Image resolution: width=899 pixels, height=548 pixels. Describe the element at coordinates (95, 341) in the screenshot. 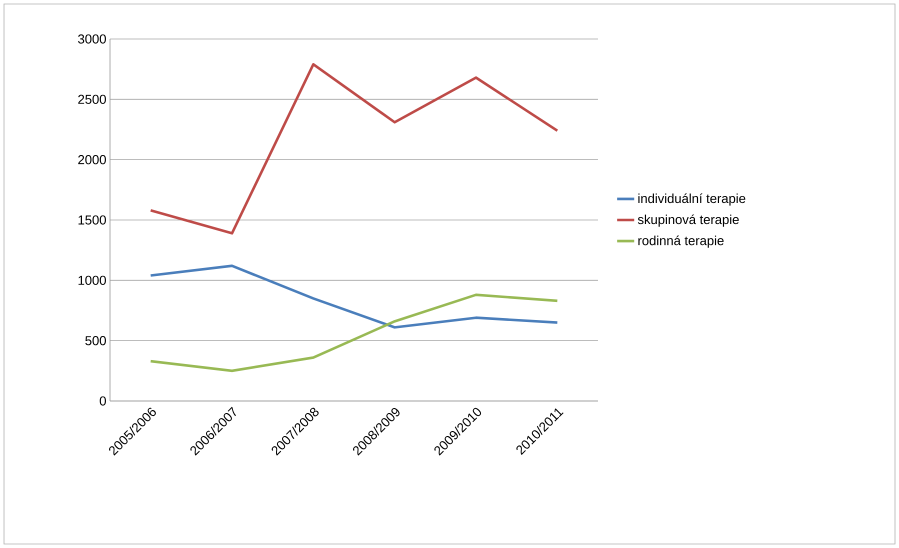

I see `y-tick-label: 500` at that location.